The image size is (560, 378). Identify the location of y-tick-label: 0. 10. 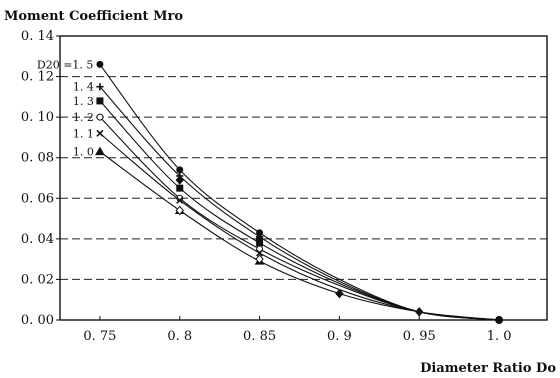
(37, 117).